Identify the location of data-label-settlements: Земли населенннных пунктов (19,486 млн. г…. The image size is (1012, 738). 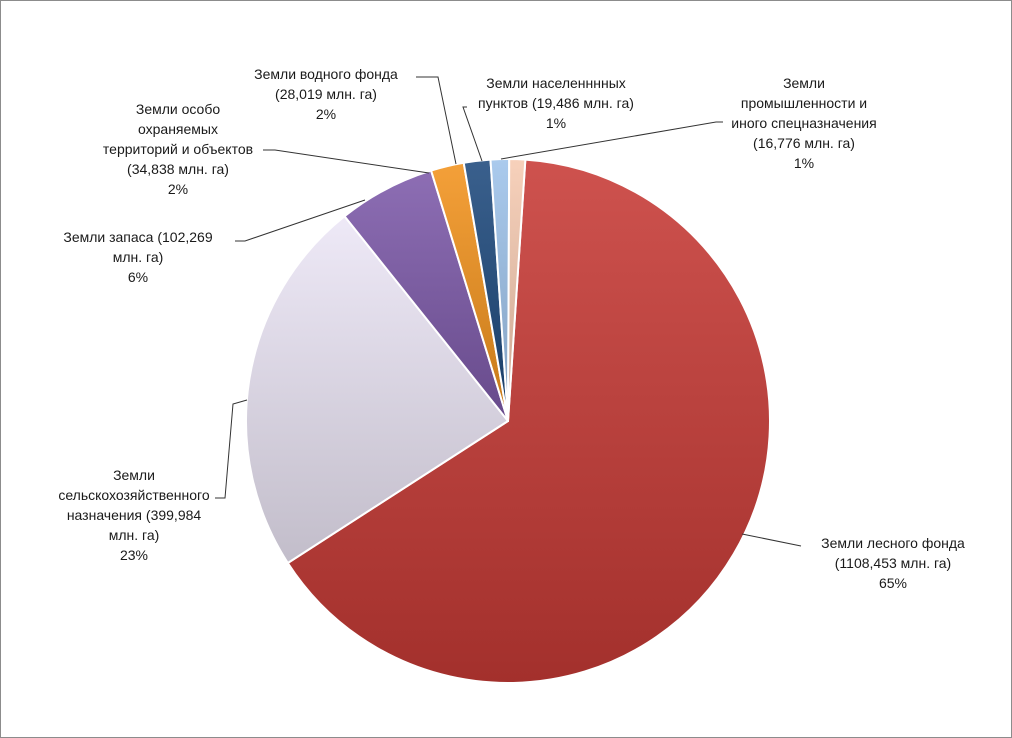
(556, 103).